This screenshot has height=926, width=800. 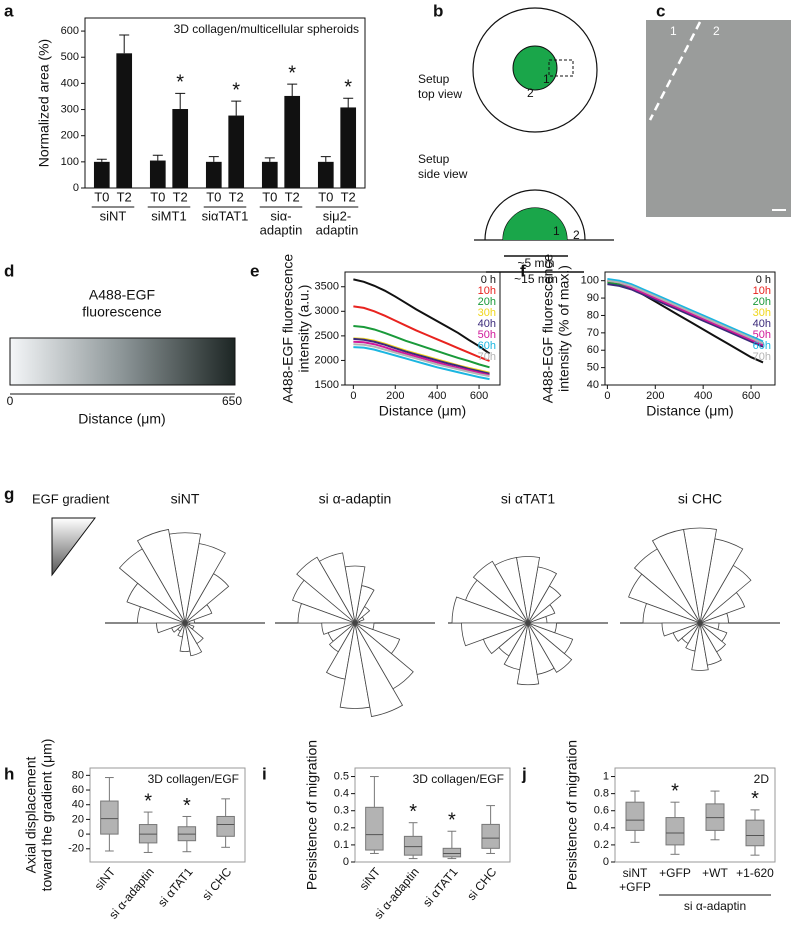 I want to click on group-label: siNT, so click(x=113, y=215).